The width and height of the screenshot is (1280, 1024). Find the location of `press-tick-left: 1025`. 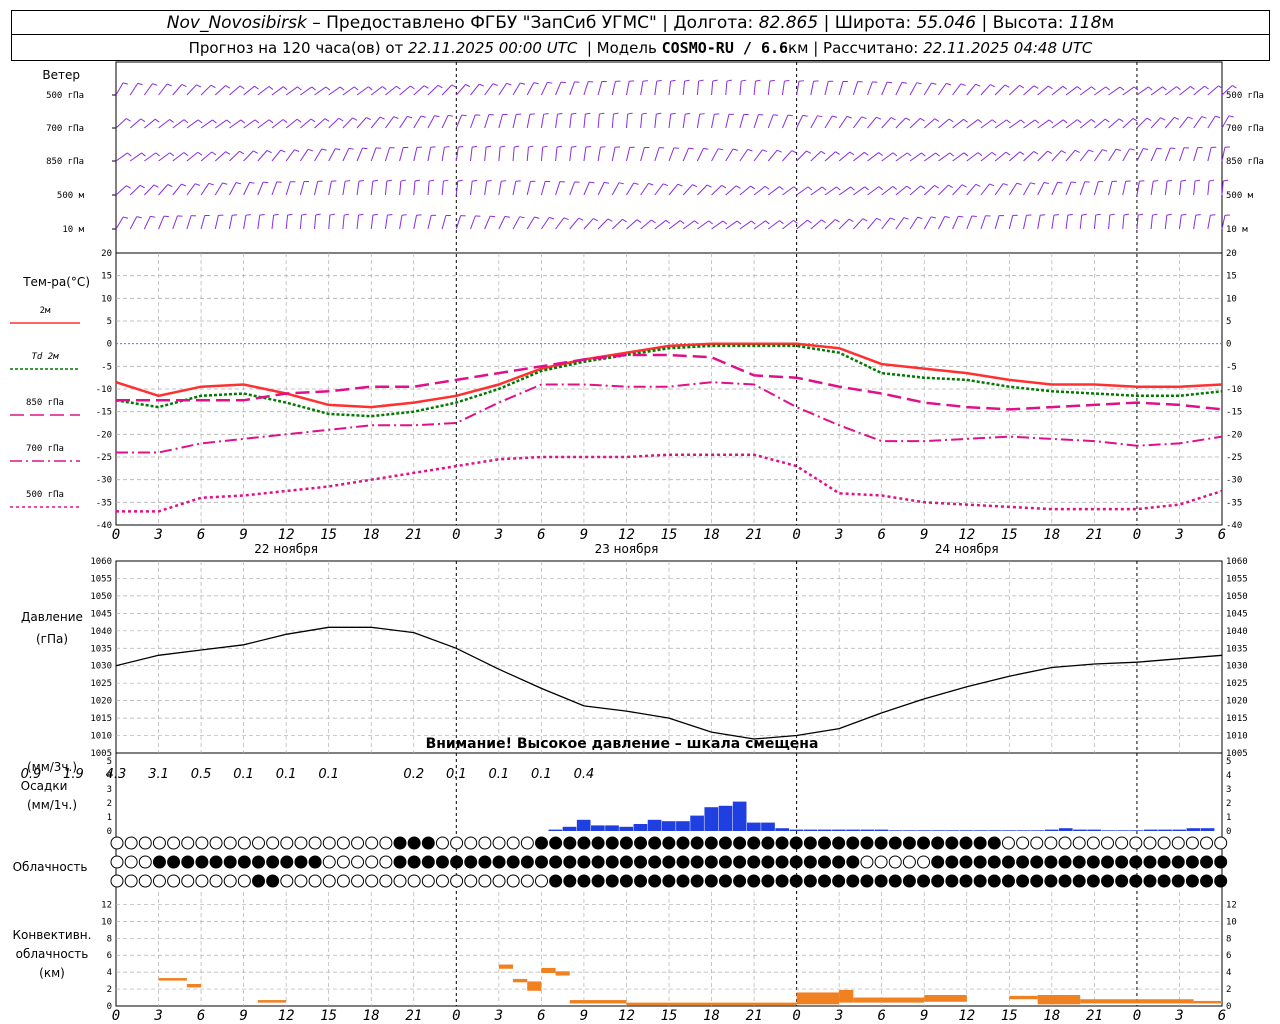

press-tick-left: 1025 is located at coordinates (101, 684).